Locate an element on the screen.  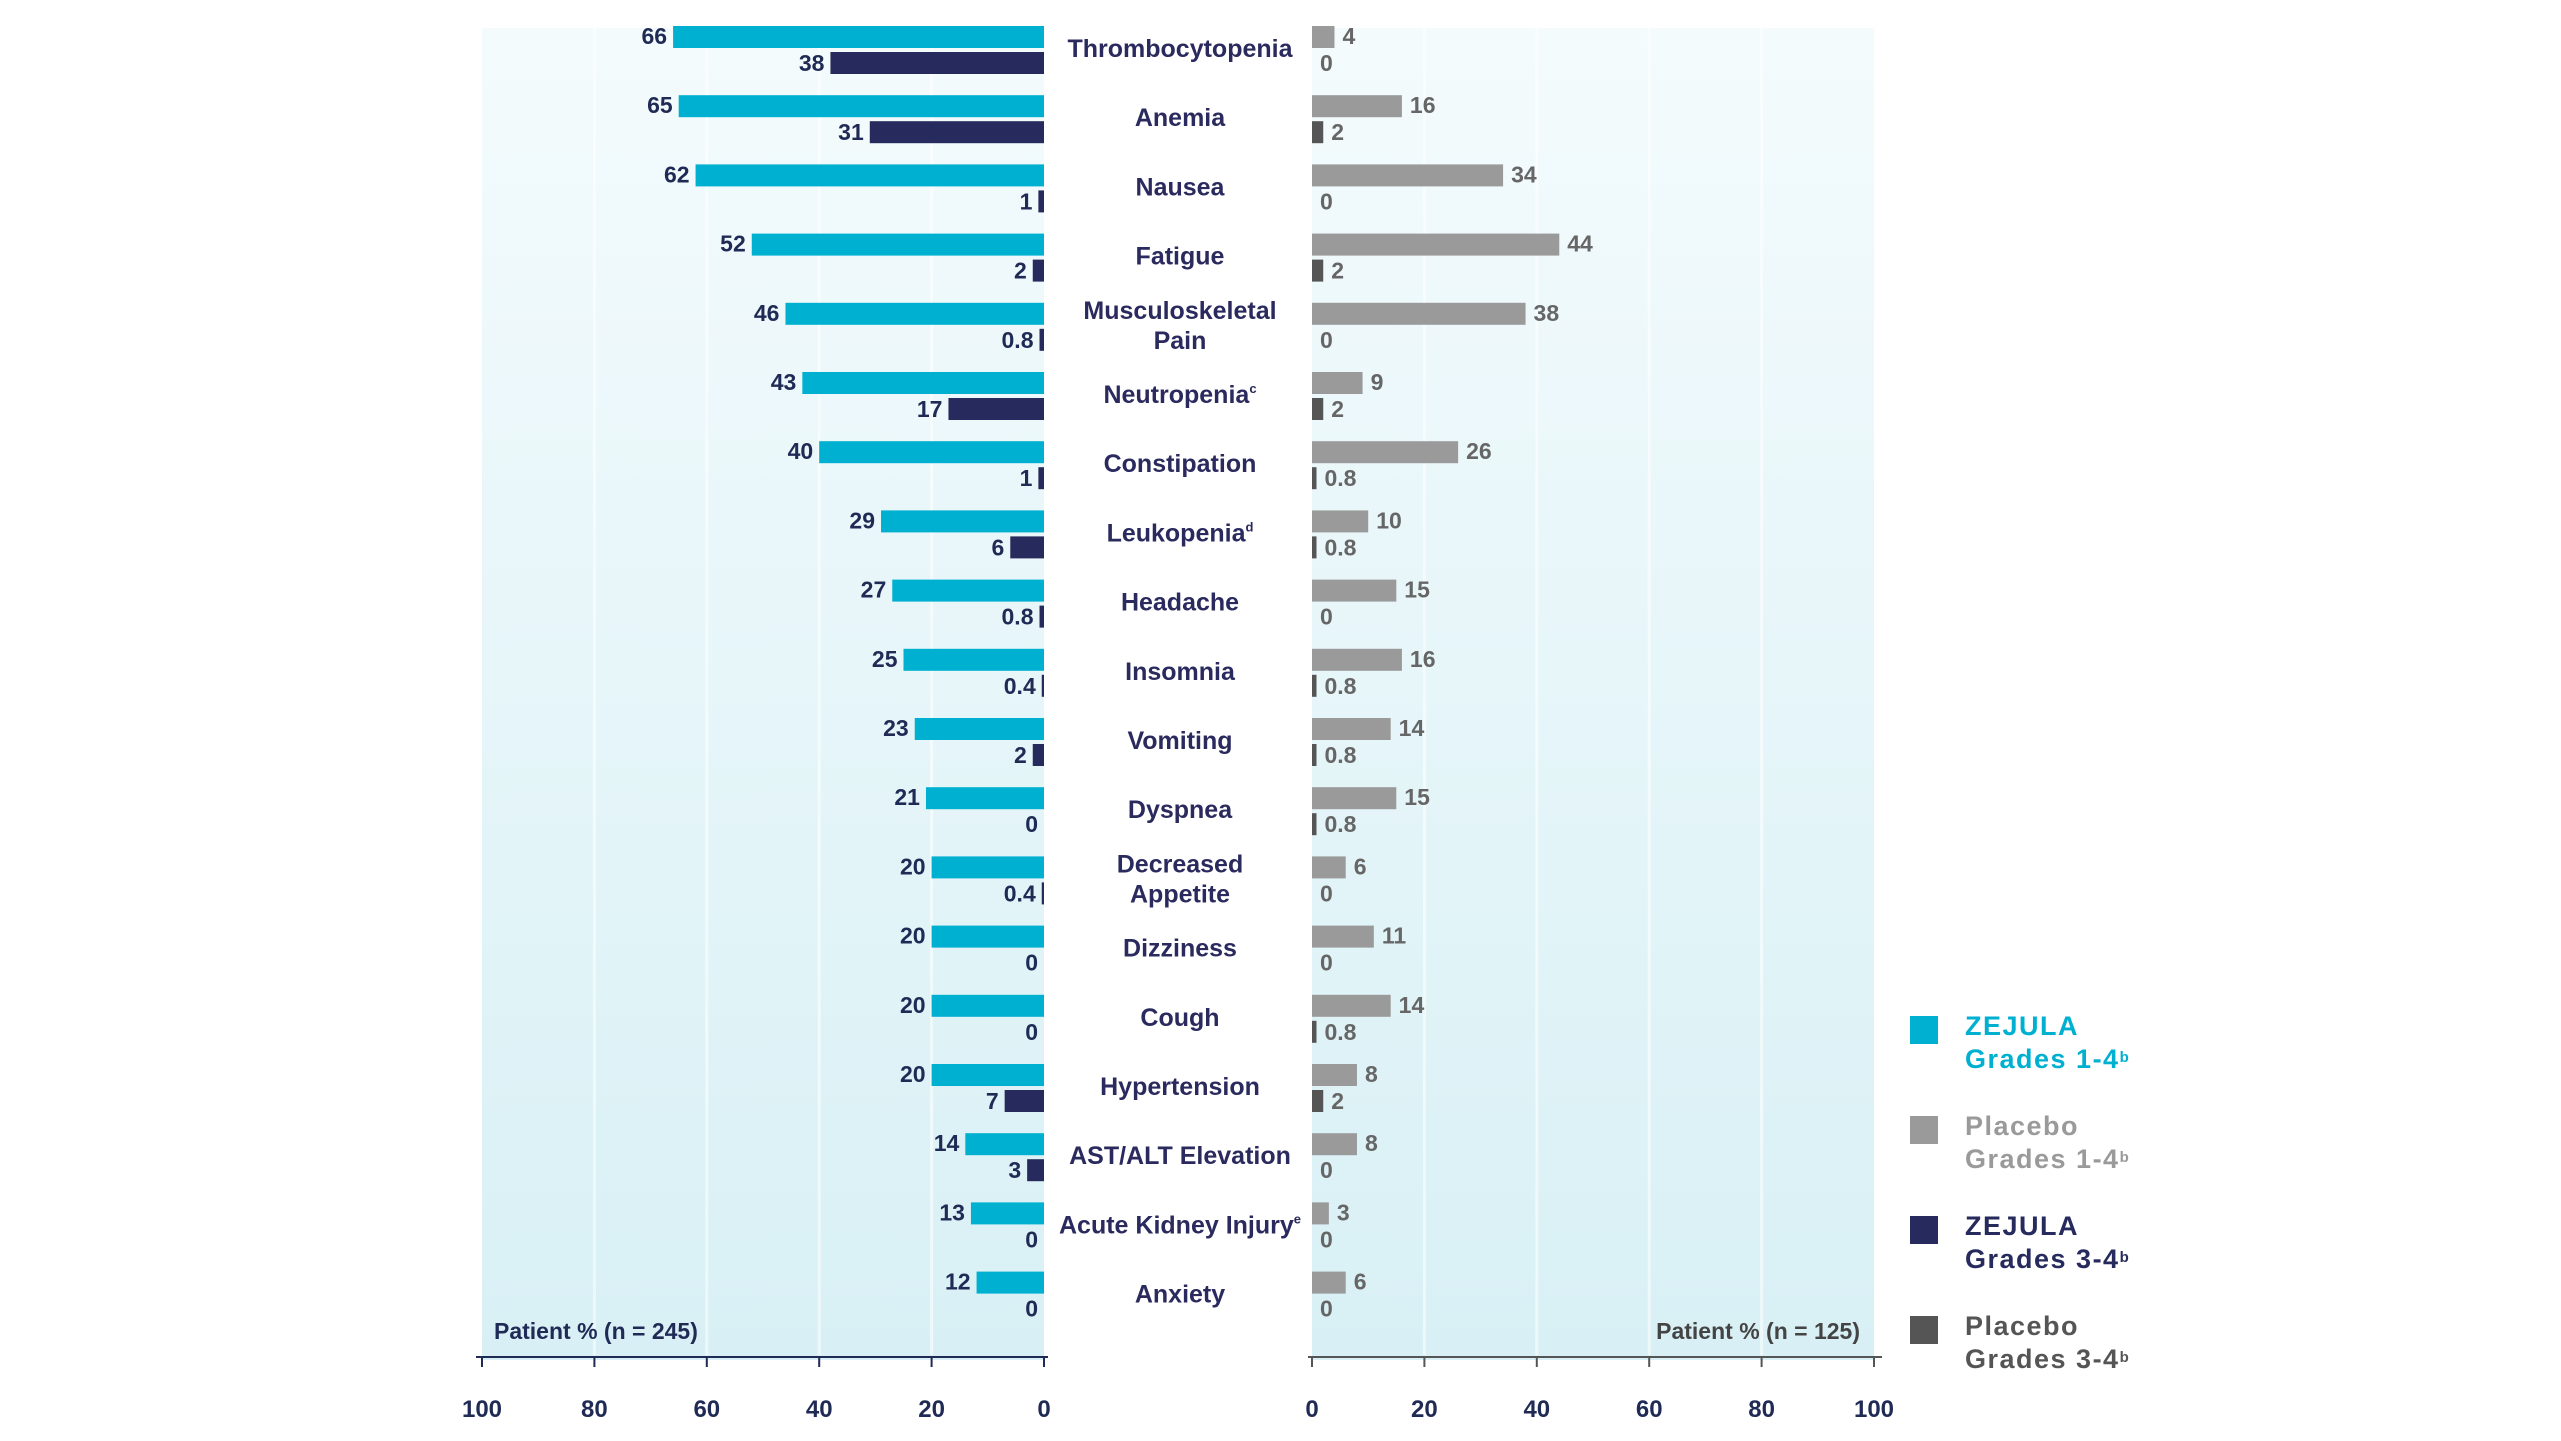
left-axis-tick-label: 80 is located at coordinates (594, 1409).